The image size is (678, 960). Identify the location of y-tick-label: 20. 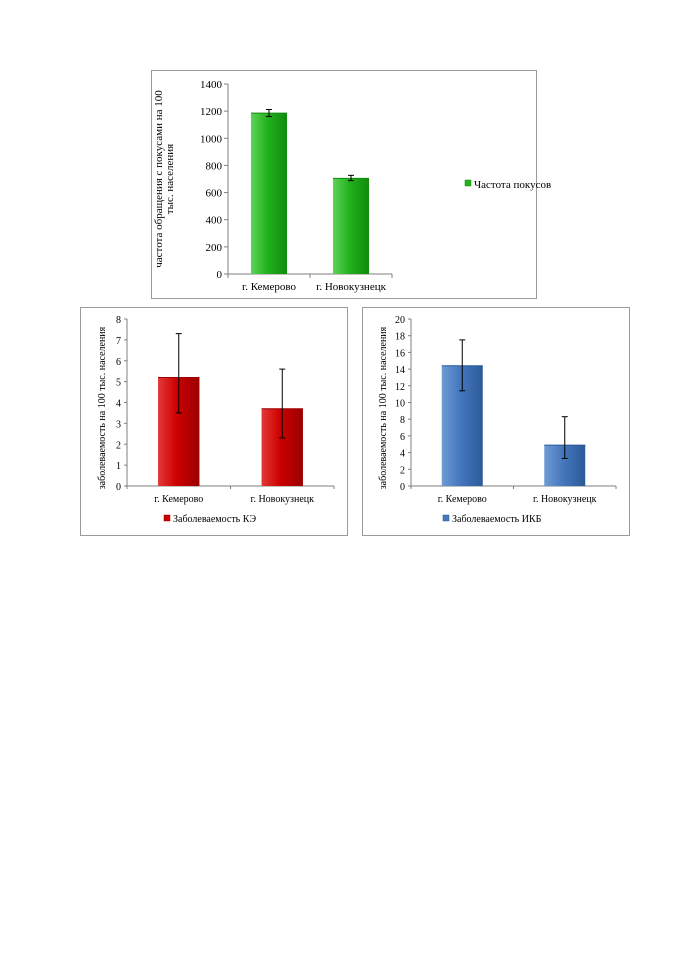
(400, 320).